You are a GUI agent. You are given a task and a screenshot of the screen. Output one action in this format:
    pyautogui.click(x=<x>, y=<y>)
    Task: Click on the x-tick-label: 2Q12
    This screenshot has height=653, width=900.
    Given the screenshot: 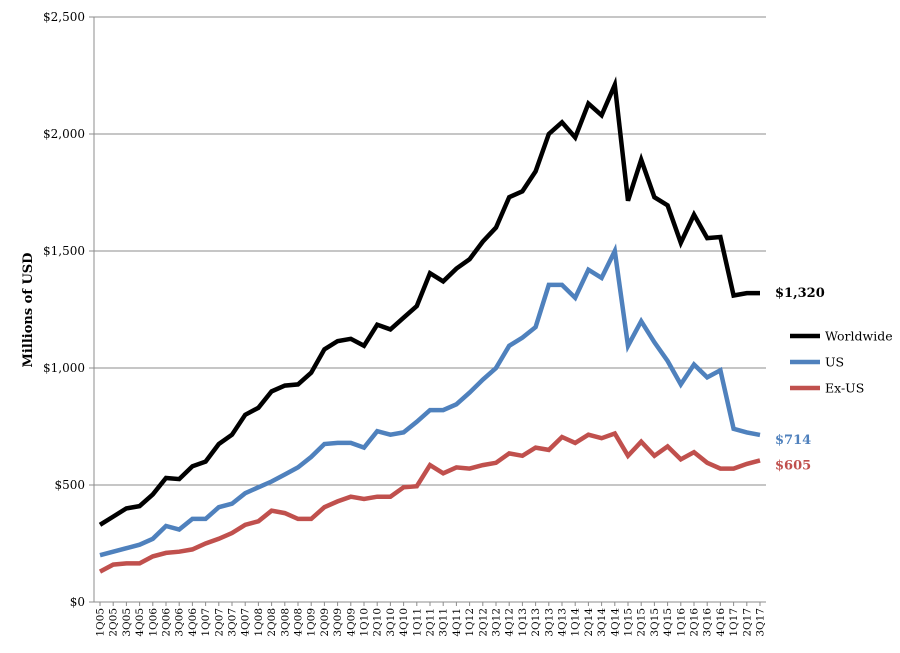 What is the action you would take?
    pyautogui.click(x=483, y=622)
    